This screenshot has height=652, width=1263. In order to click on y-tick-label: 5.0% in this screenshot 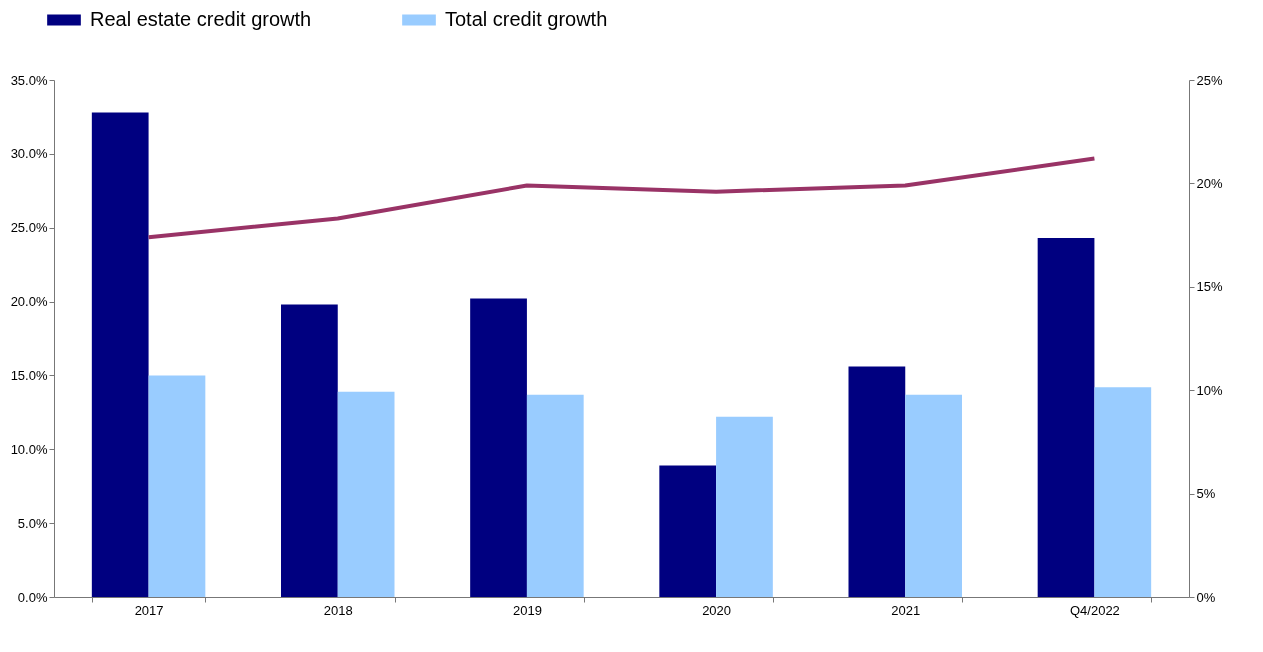, I will do `click(32, 523)`.